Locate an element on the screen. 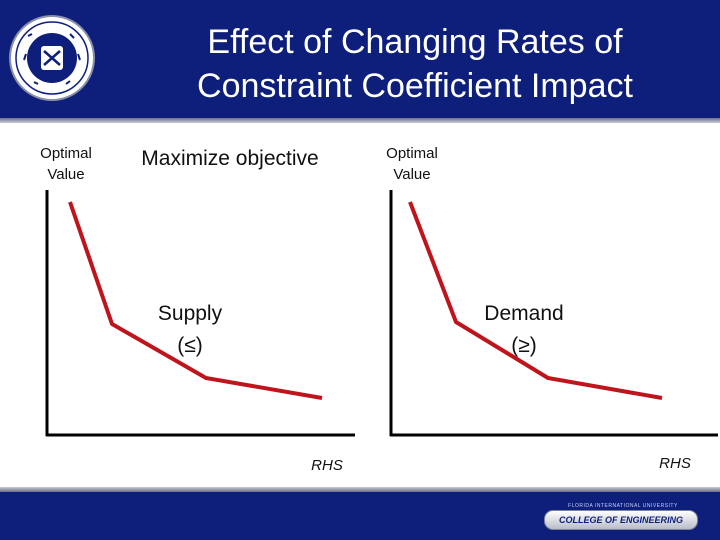  slide-title-line1: Effect of Changing Rates of is located at coordinates (415, 42).